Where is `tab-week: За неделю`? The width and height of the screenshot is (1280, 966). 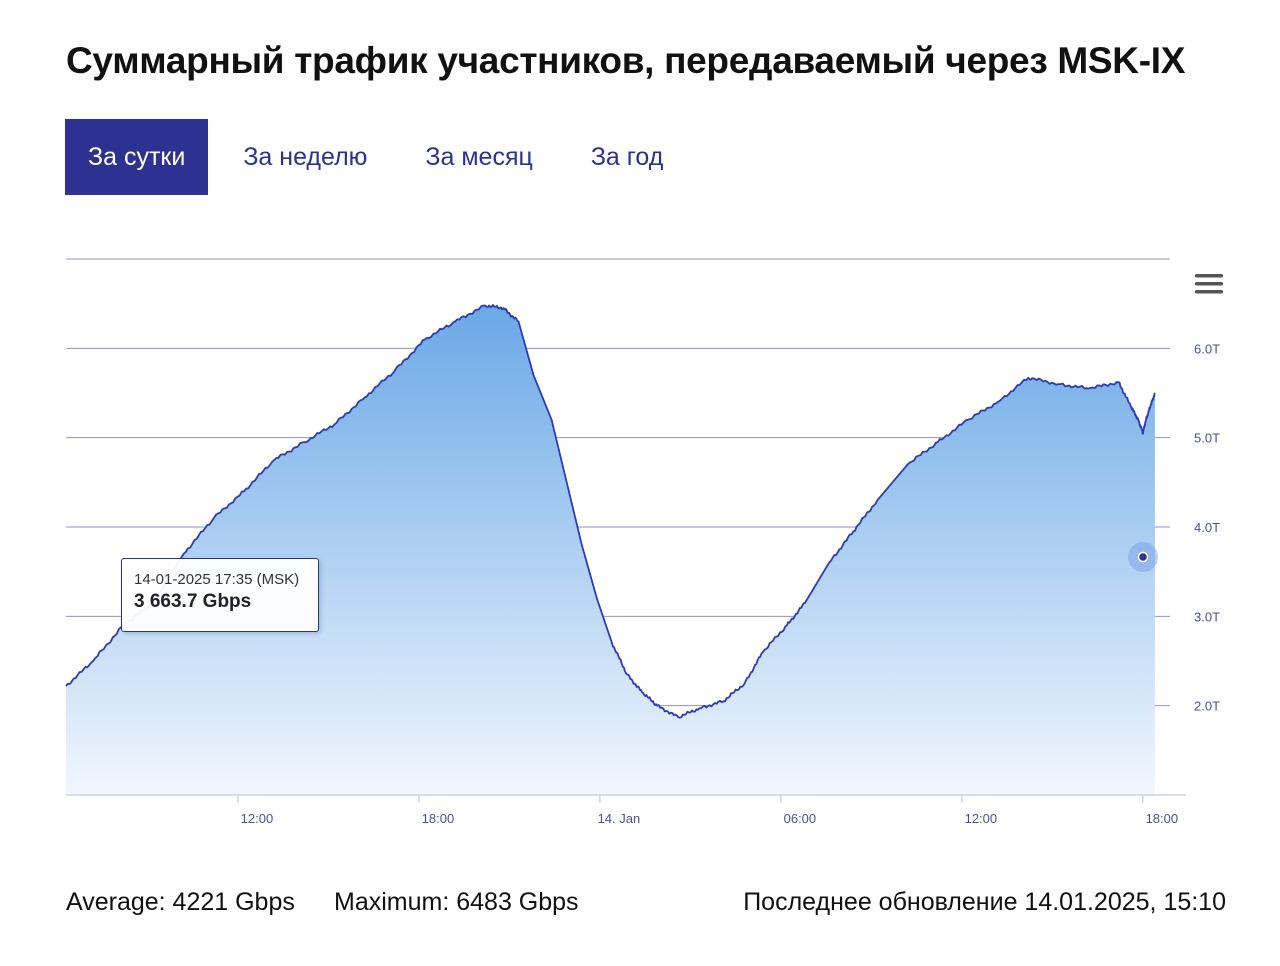
tab-week: За неделю is located at coordinates (305, 156).